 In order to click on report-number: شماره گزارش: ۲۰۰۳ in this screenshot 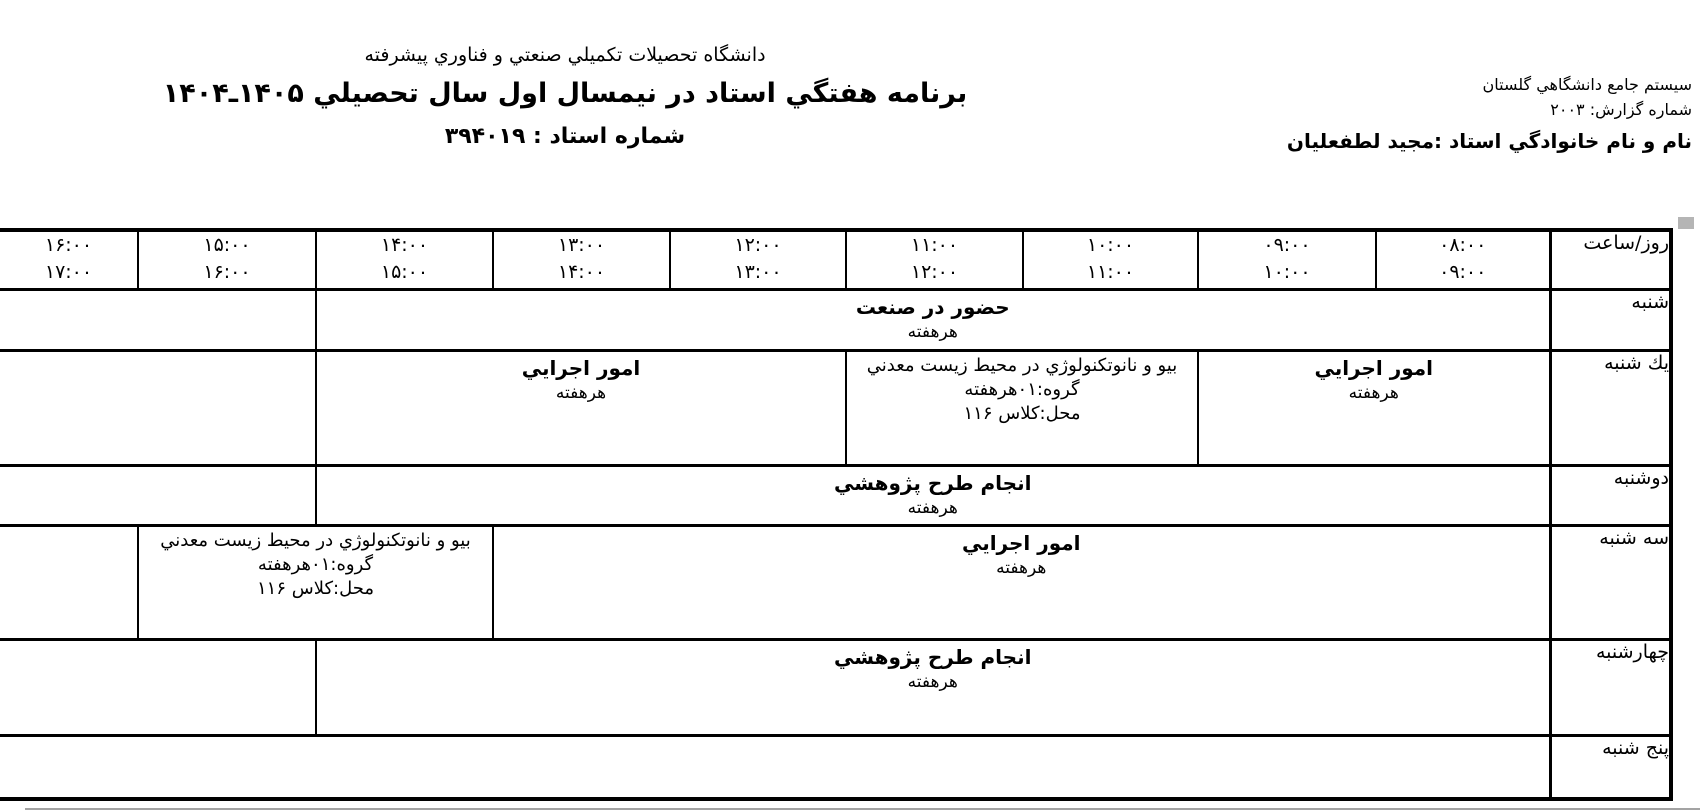, I will do `click(1621, 109)`.